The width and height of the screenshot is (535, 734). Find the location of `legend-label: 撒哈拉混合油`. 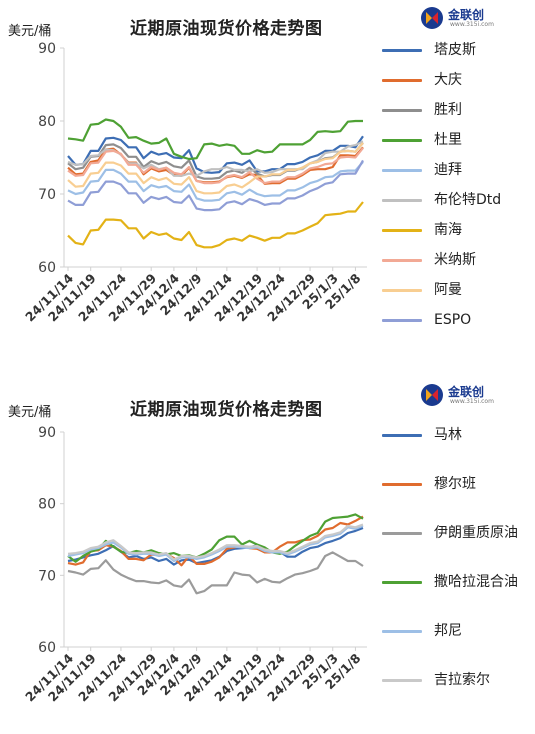

legend-label: 撒哈拉混合油 is located at coordinates (476, 582).